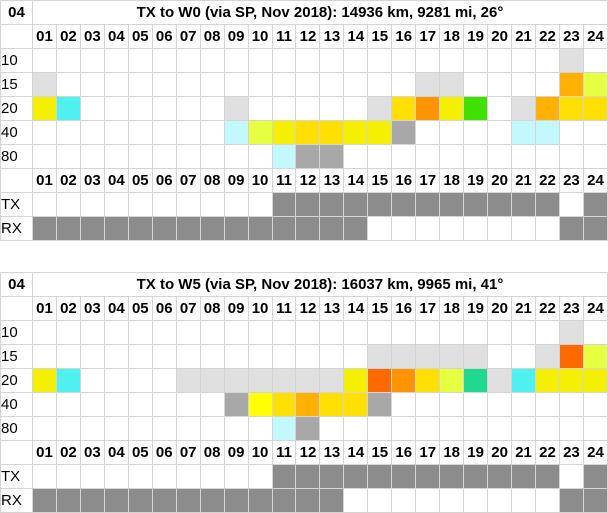  What do you see at coordinates (304, 428) in the screenshot?
I see `band-row: 80` at bounding box center [304, 428].